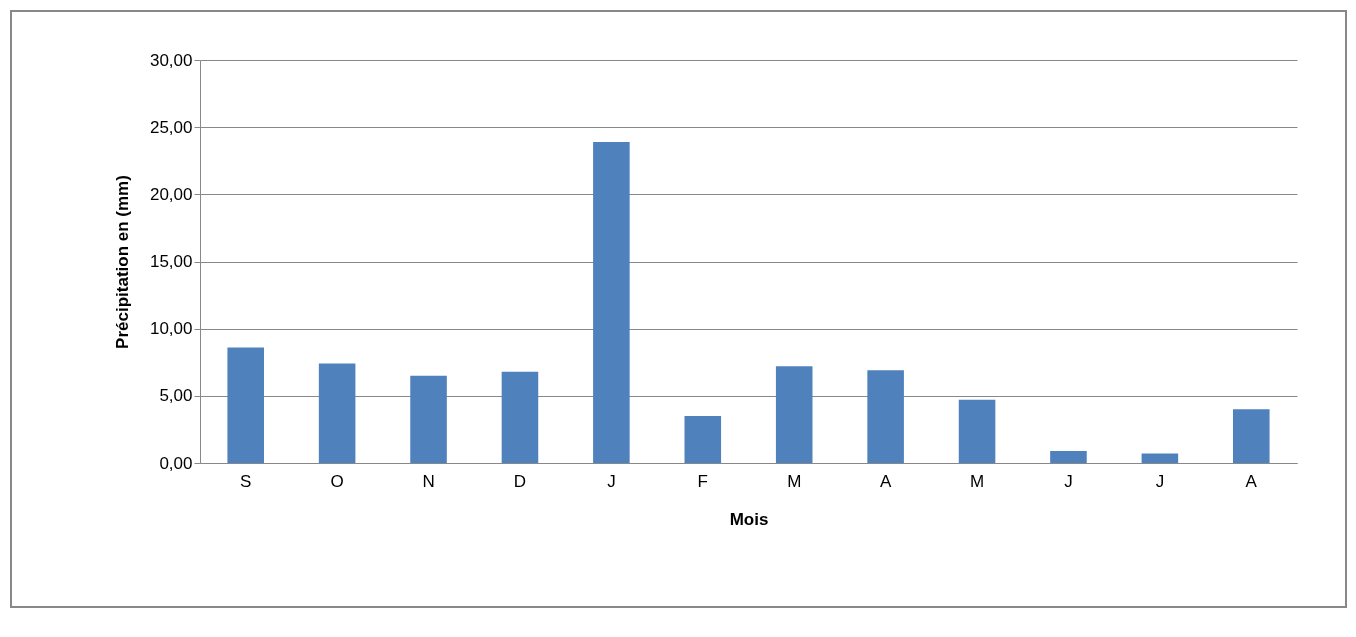 The image size is (1356, 637). What do you see at coordinates (246, 481) in the screenshot?
I see `x-tick-label: S` at bounding box center [246, 481].